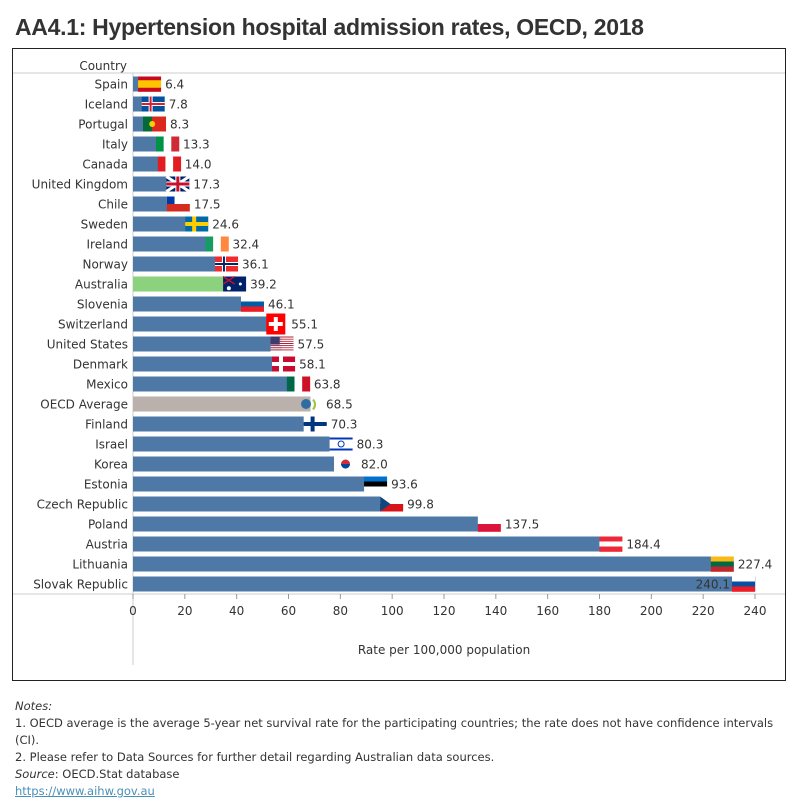 The image size is (800, 800). I want to click on value-label: 36.1, so click(255, 265).